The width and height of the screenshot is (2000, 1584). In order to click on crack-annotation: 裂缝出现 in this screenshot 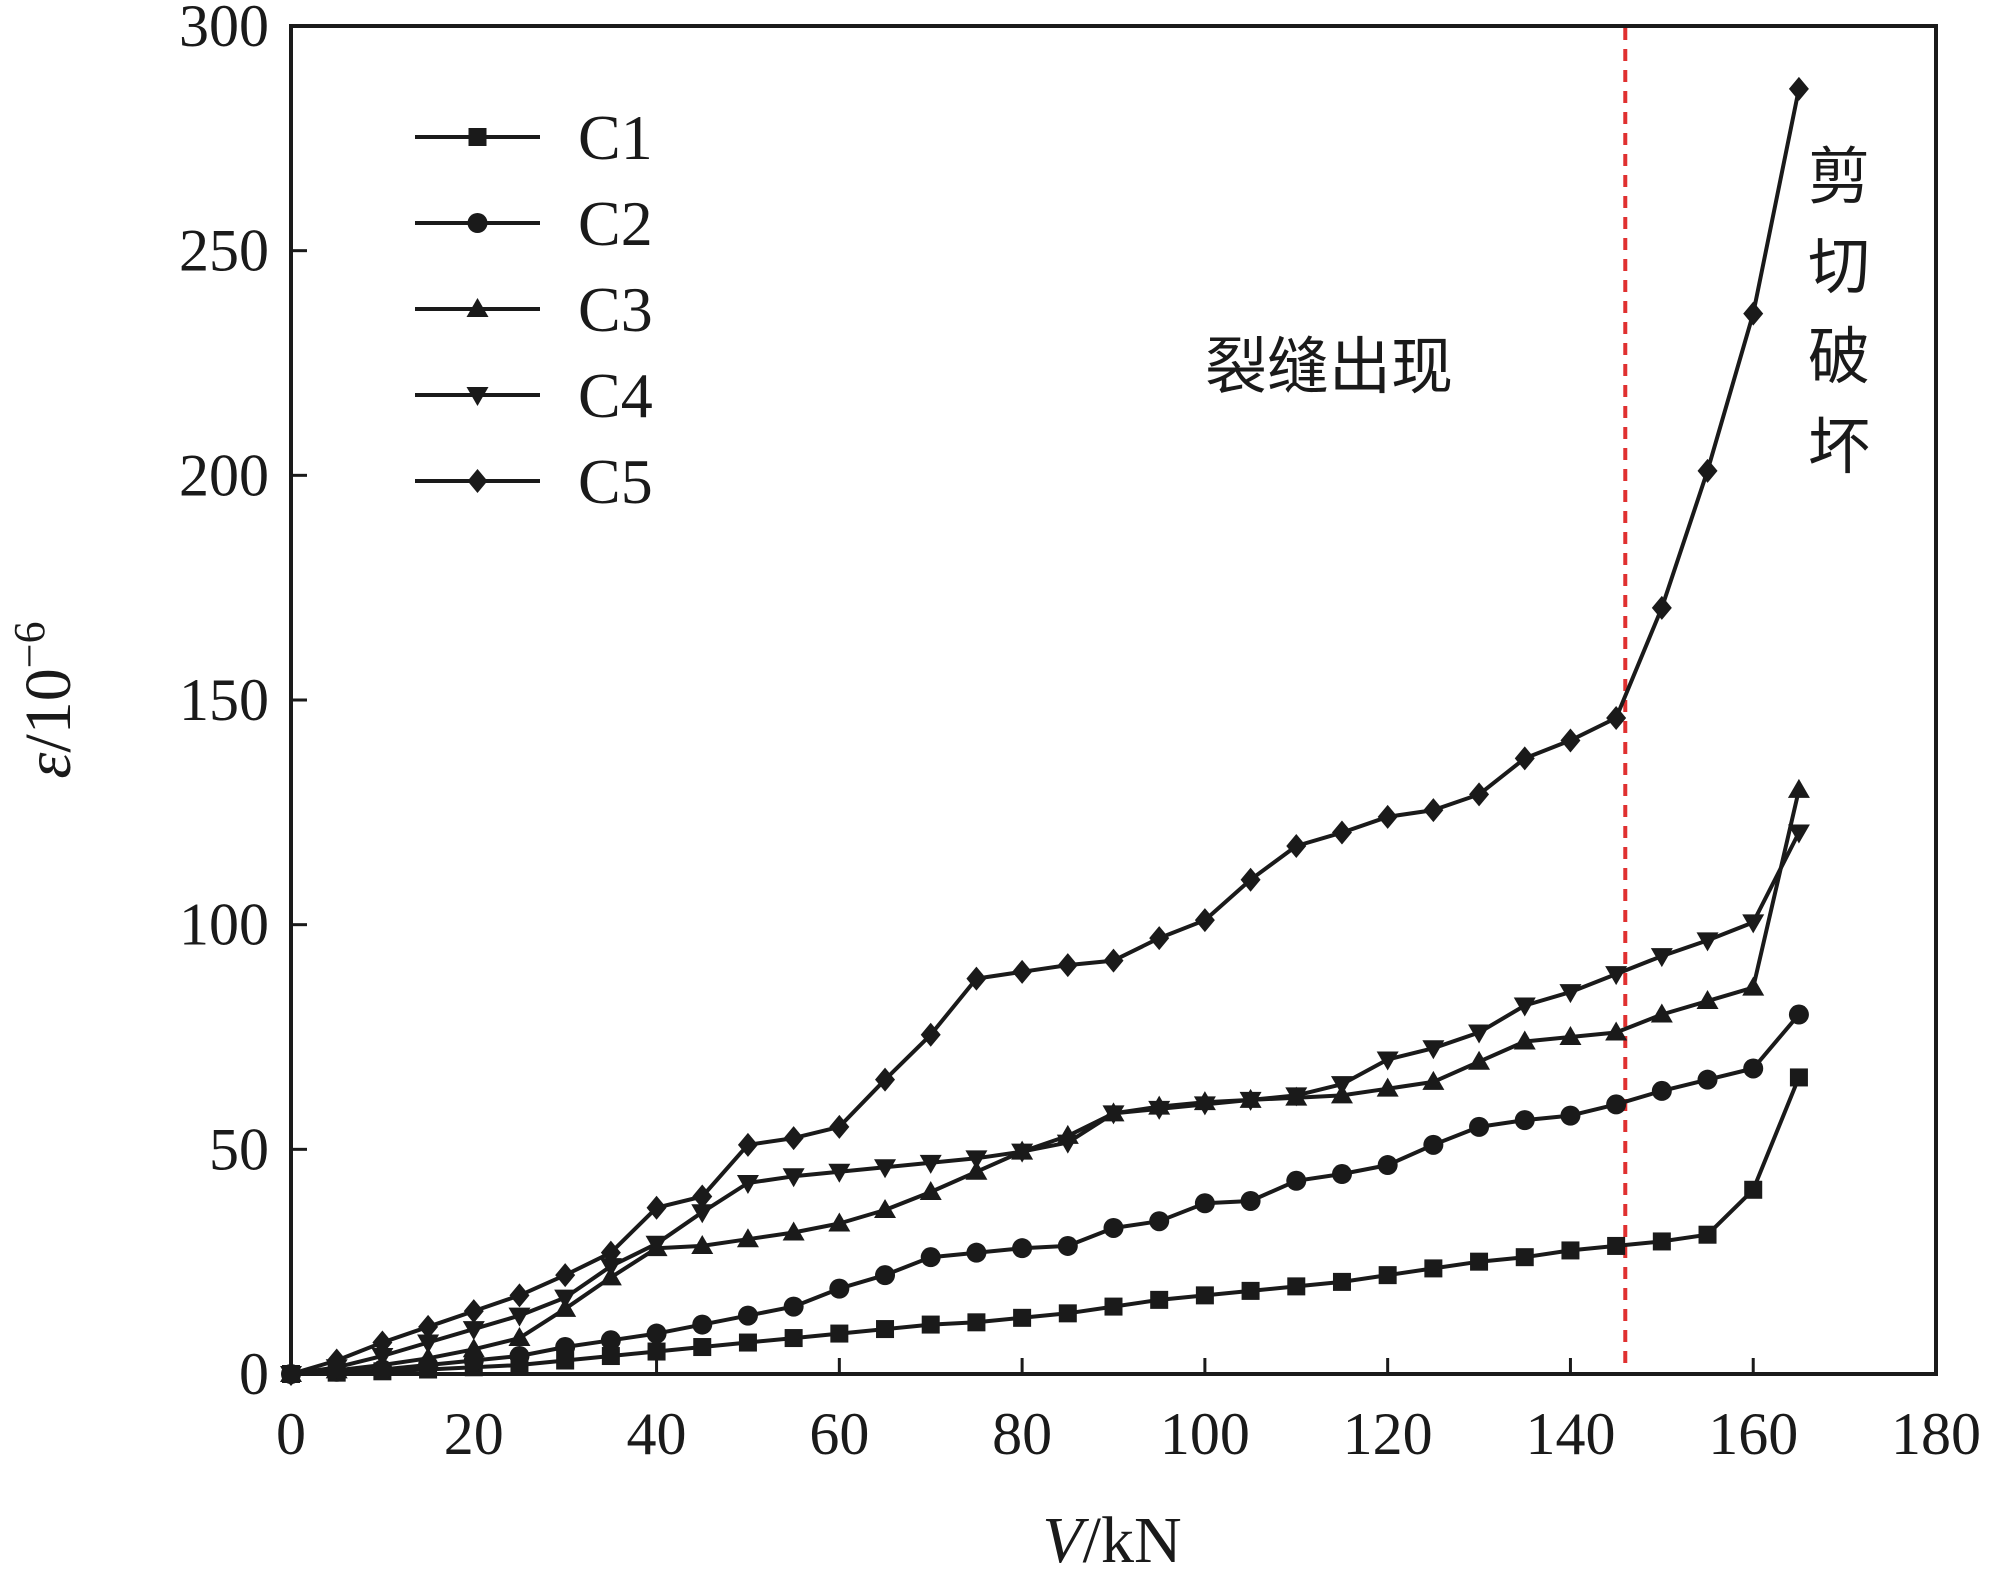, I will do `click(1329, 366)`.